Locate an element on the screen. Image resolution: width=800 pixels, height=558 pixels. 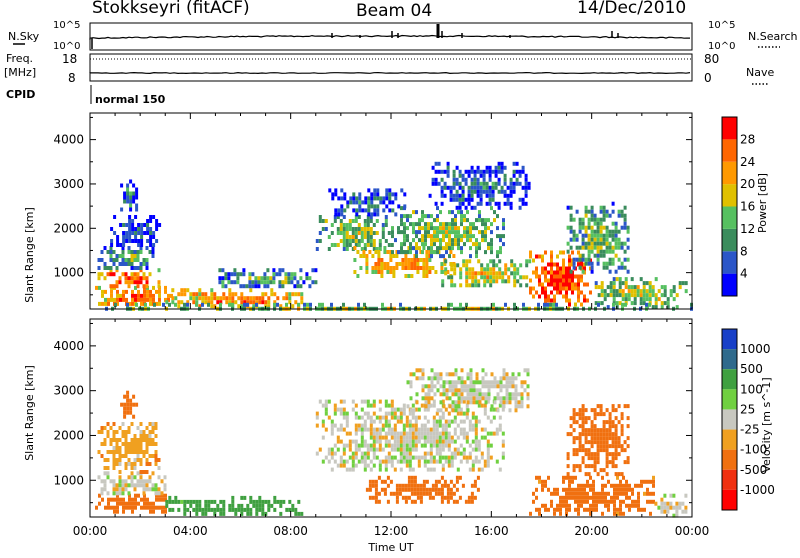
y-tick-label: 4000 is located at coordinates (68, 140).